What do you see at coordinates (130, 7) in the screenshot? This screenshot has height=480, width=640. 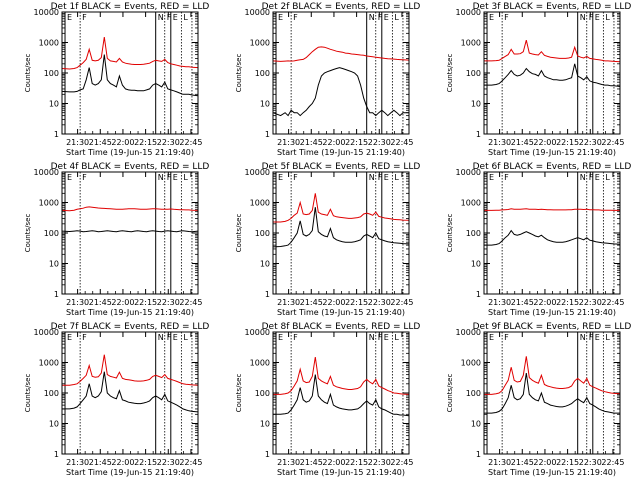 I see `panel-title: Det 1f BLACK = Events, RED = LLD` at bounding box center [130, 7].